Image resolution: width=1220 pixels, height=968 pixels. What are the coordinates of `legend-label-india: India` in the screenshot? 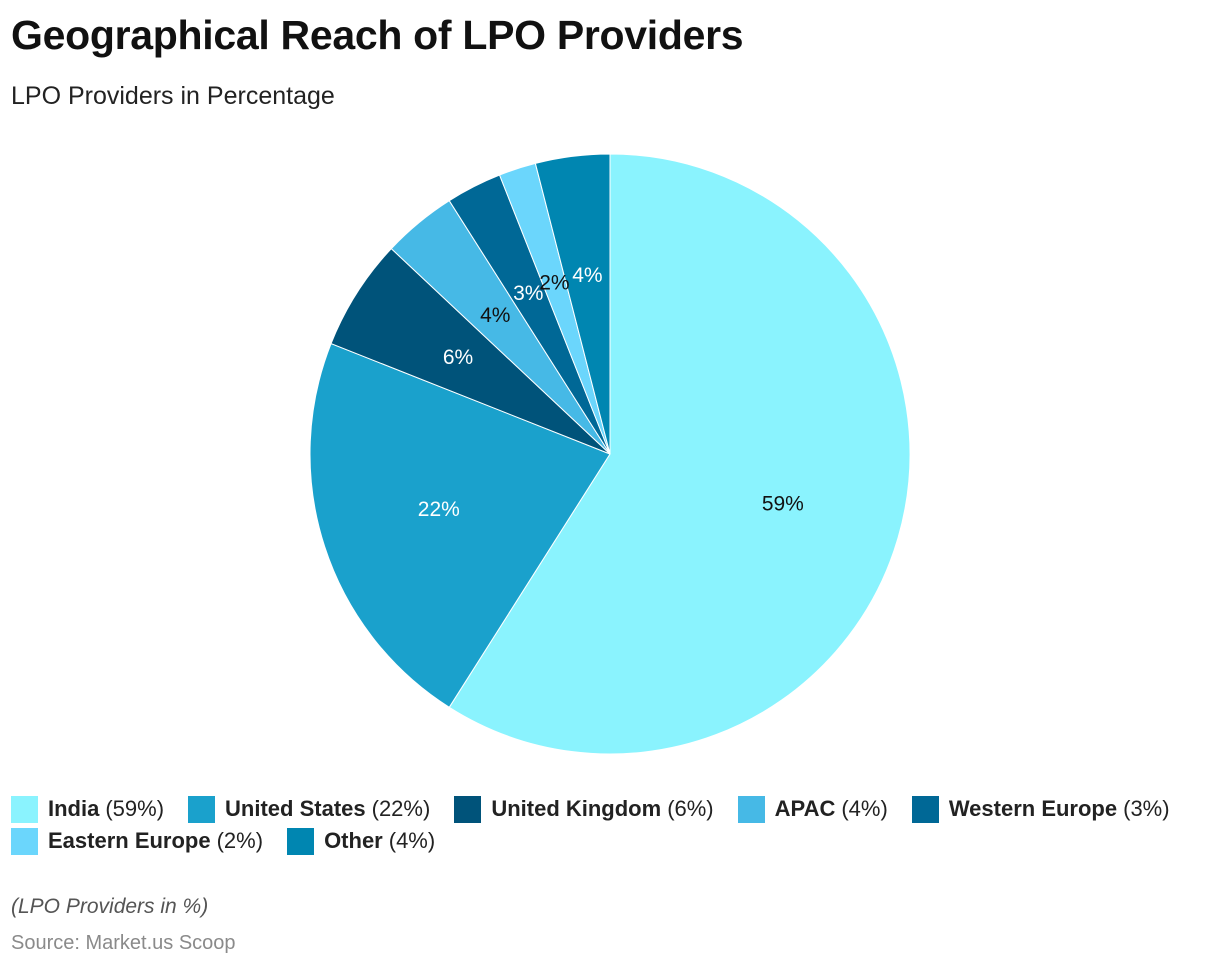 It's located at (74, 808).